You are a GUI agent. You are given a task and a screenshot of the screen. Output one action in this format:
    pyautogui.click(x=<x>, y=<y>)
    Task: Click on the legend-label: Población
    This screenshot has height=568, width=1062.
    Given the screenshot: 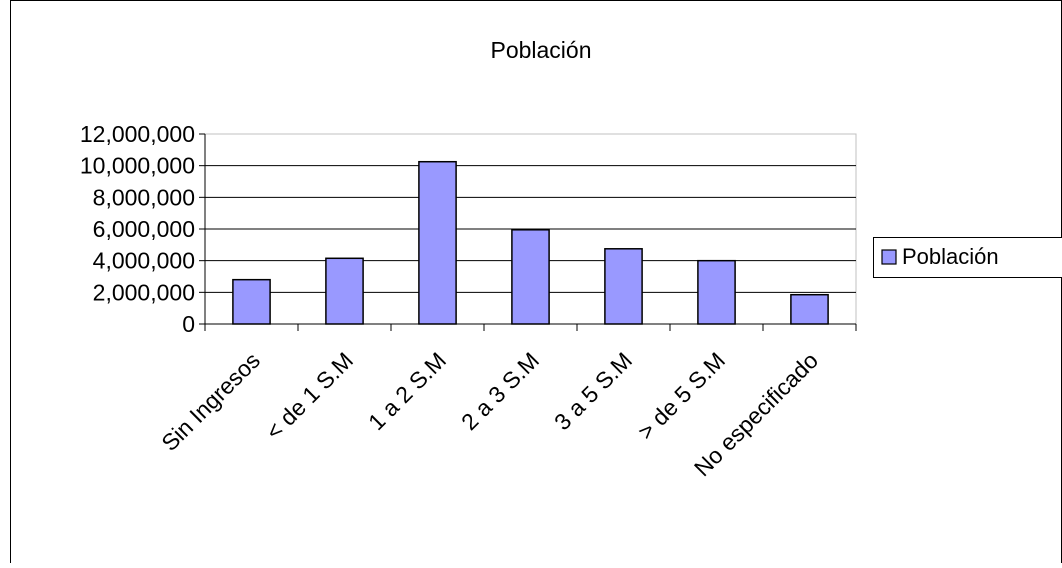 What is the action you would take?
    pyautogui.click(x=950, y=256)
    